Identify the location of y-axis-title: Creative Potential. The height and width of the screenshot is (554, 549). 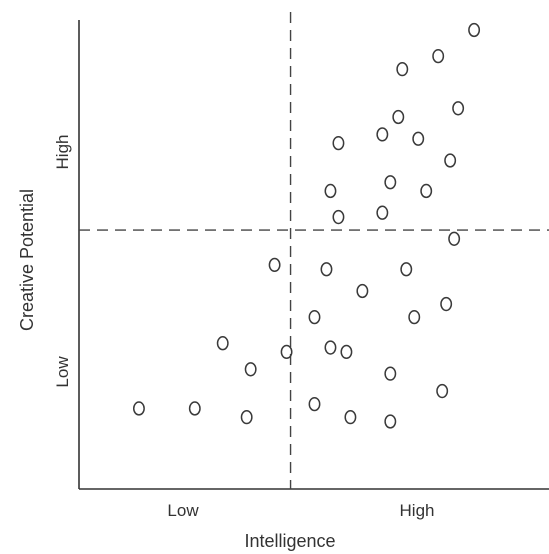
(27, 260).